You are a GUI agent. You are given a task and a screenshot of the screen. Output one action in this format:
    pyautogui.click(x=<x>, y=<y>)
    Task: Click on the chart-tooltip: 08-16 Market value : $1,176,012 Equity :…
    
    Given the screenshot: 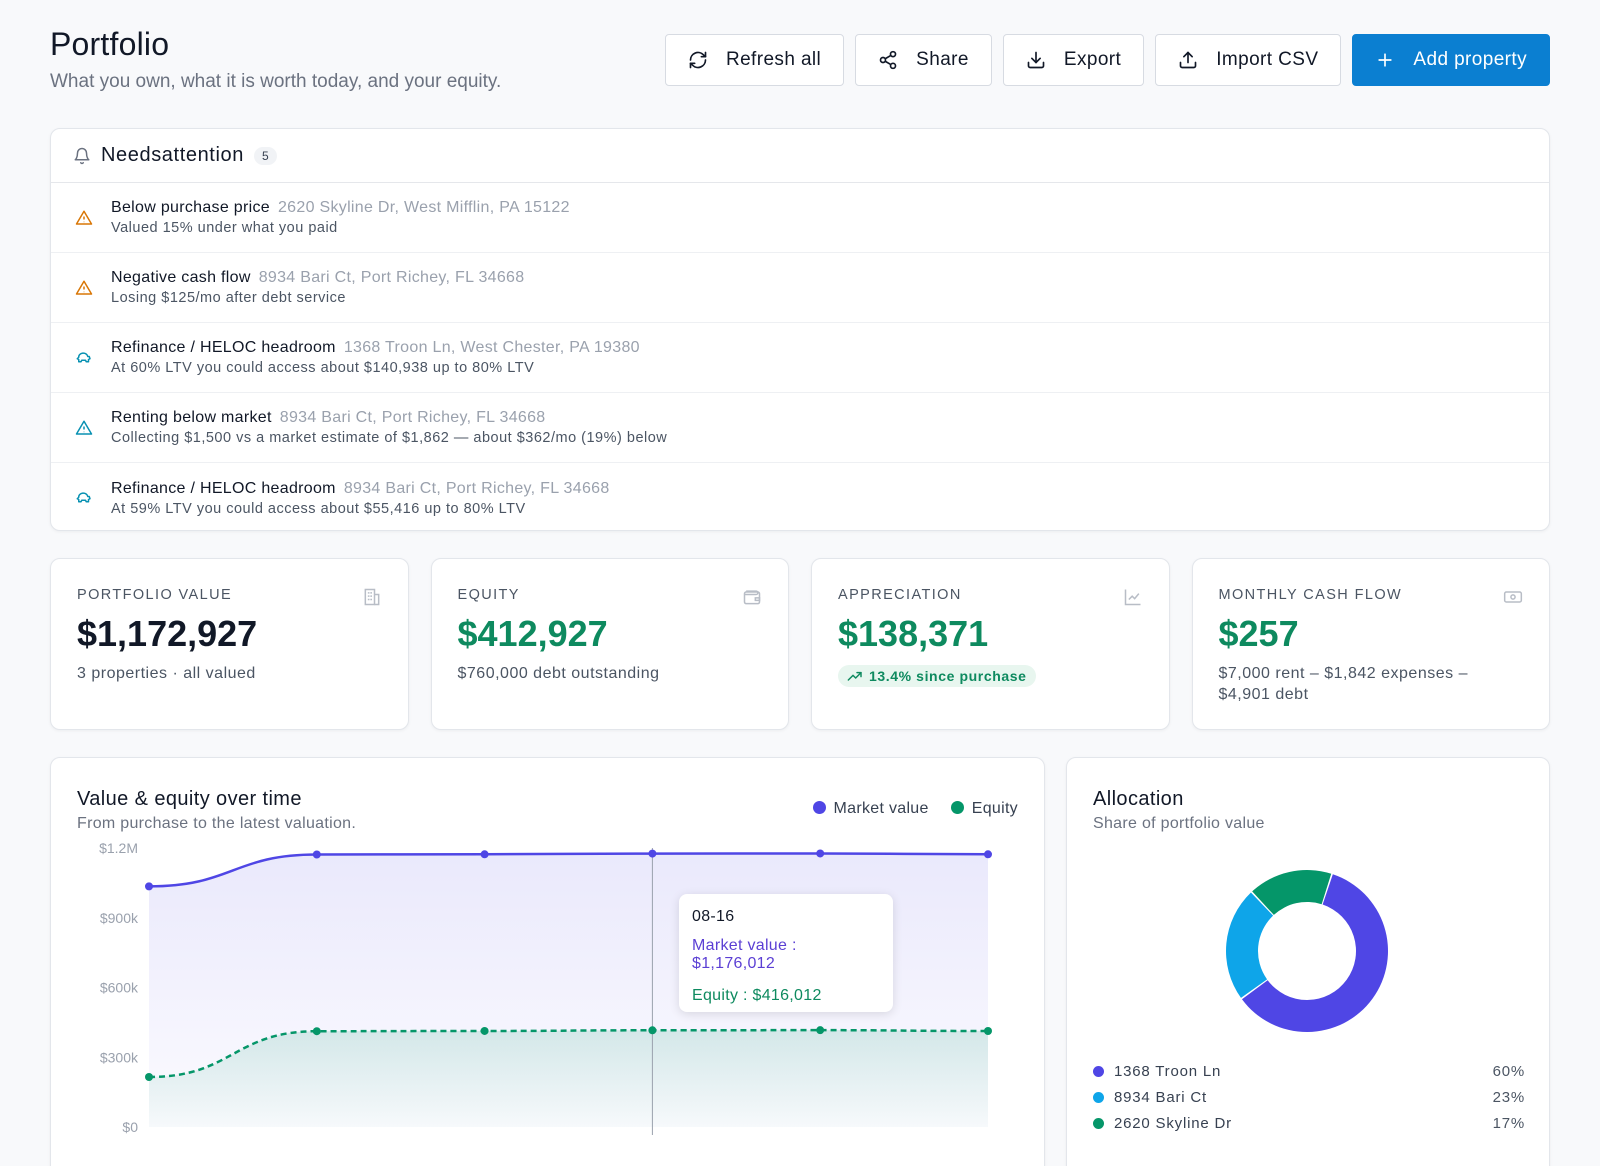 What is the action you would take?
    pyautogui.click(x=786, y=953)
    